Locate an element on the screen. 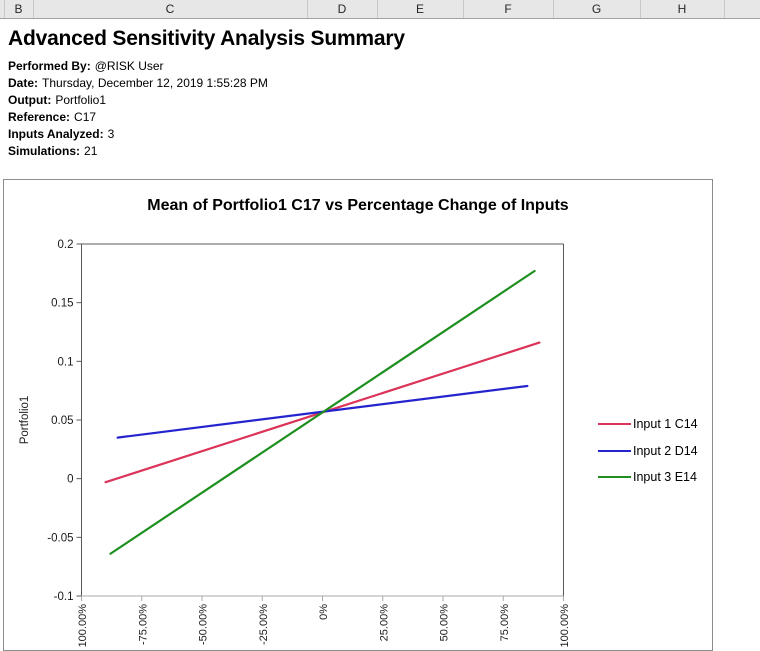 The width and height of the screenshot is (760, 651). legend-item: Input 3 E14 is located at coordinates (648, 477).